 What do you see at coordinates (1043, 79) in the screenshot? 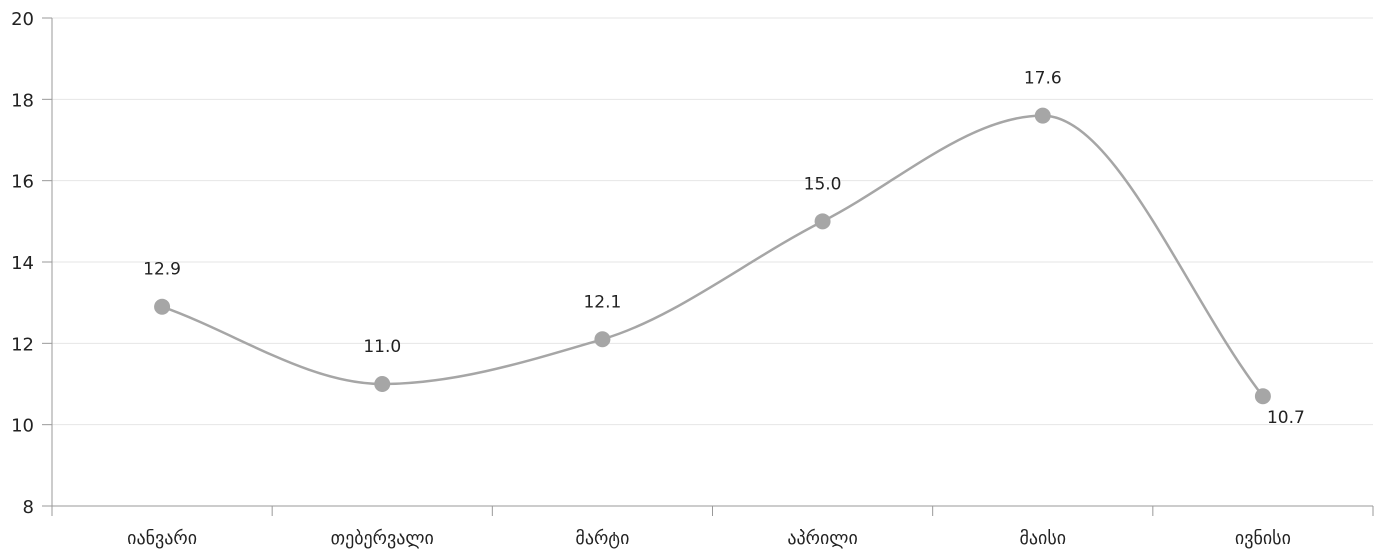
I see `data-label-4: 17.6` at bounding box center [1043, 79].